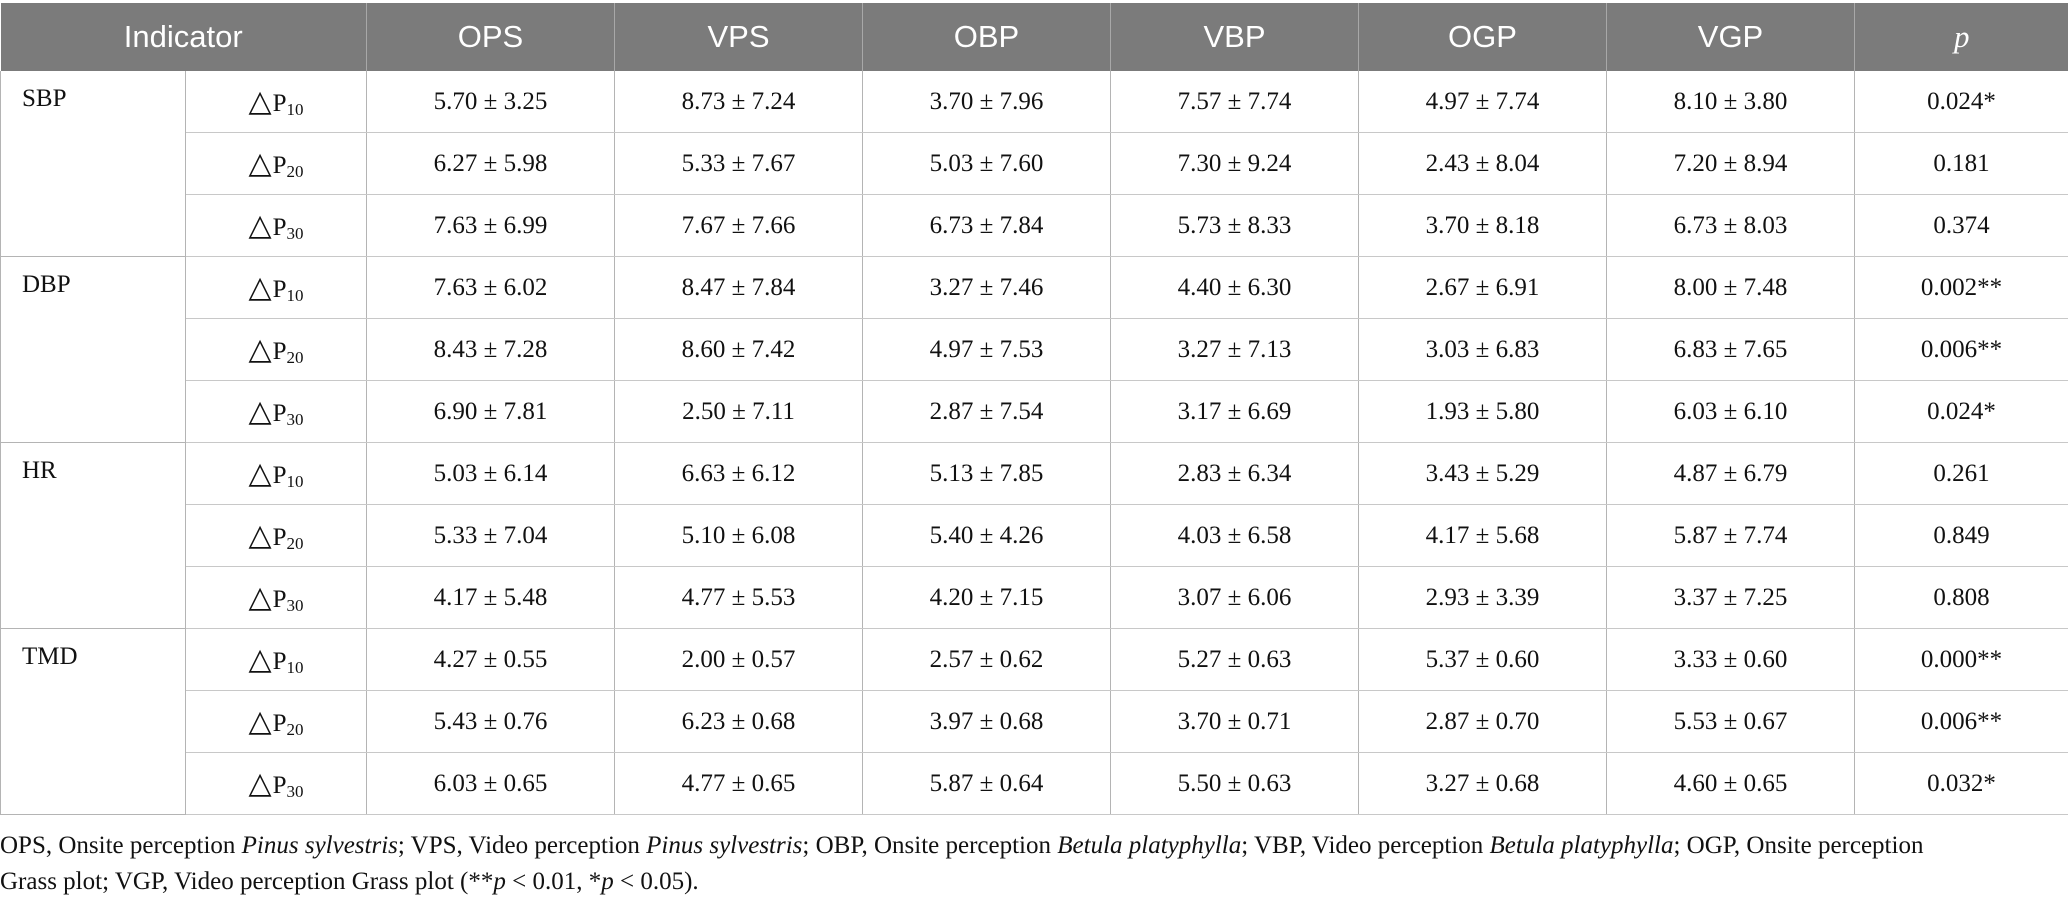 The width and height of the screenshot is (2068, 909). Describe the element at coordinates (738, 102) in the screenshot. I see `mean-sd-cell: 8.73 ± 7.24` at that location.